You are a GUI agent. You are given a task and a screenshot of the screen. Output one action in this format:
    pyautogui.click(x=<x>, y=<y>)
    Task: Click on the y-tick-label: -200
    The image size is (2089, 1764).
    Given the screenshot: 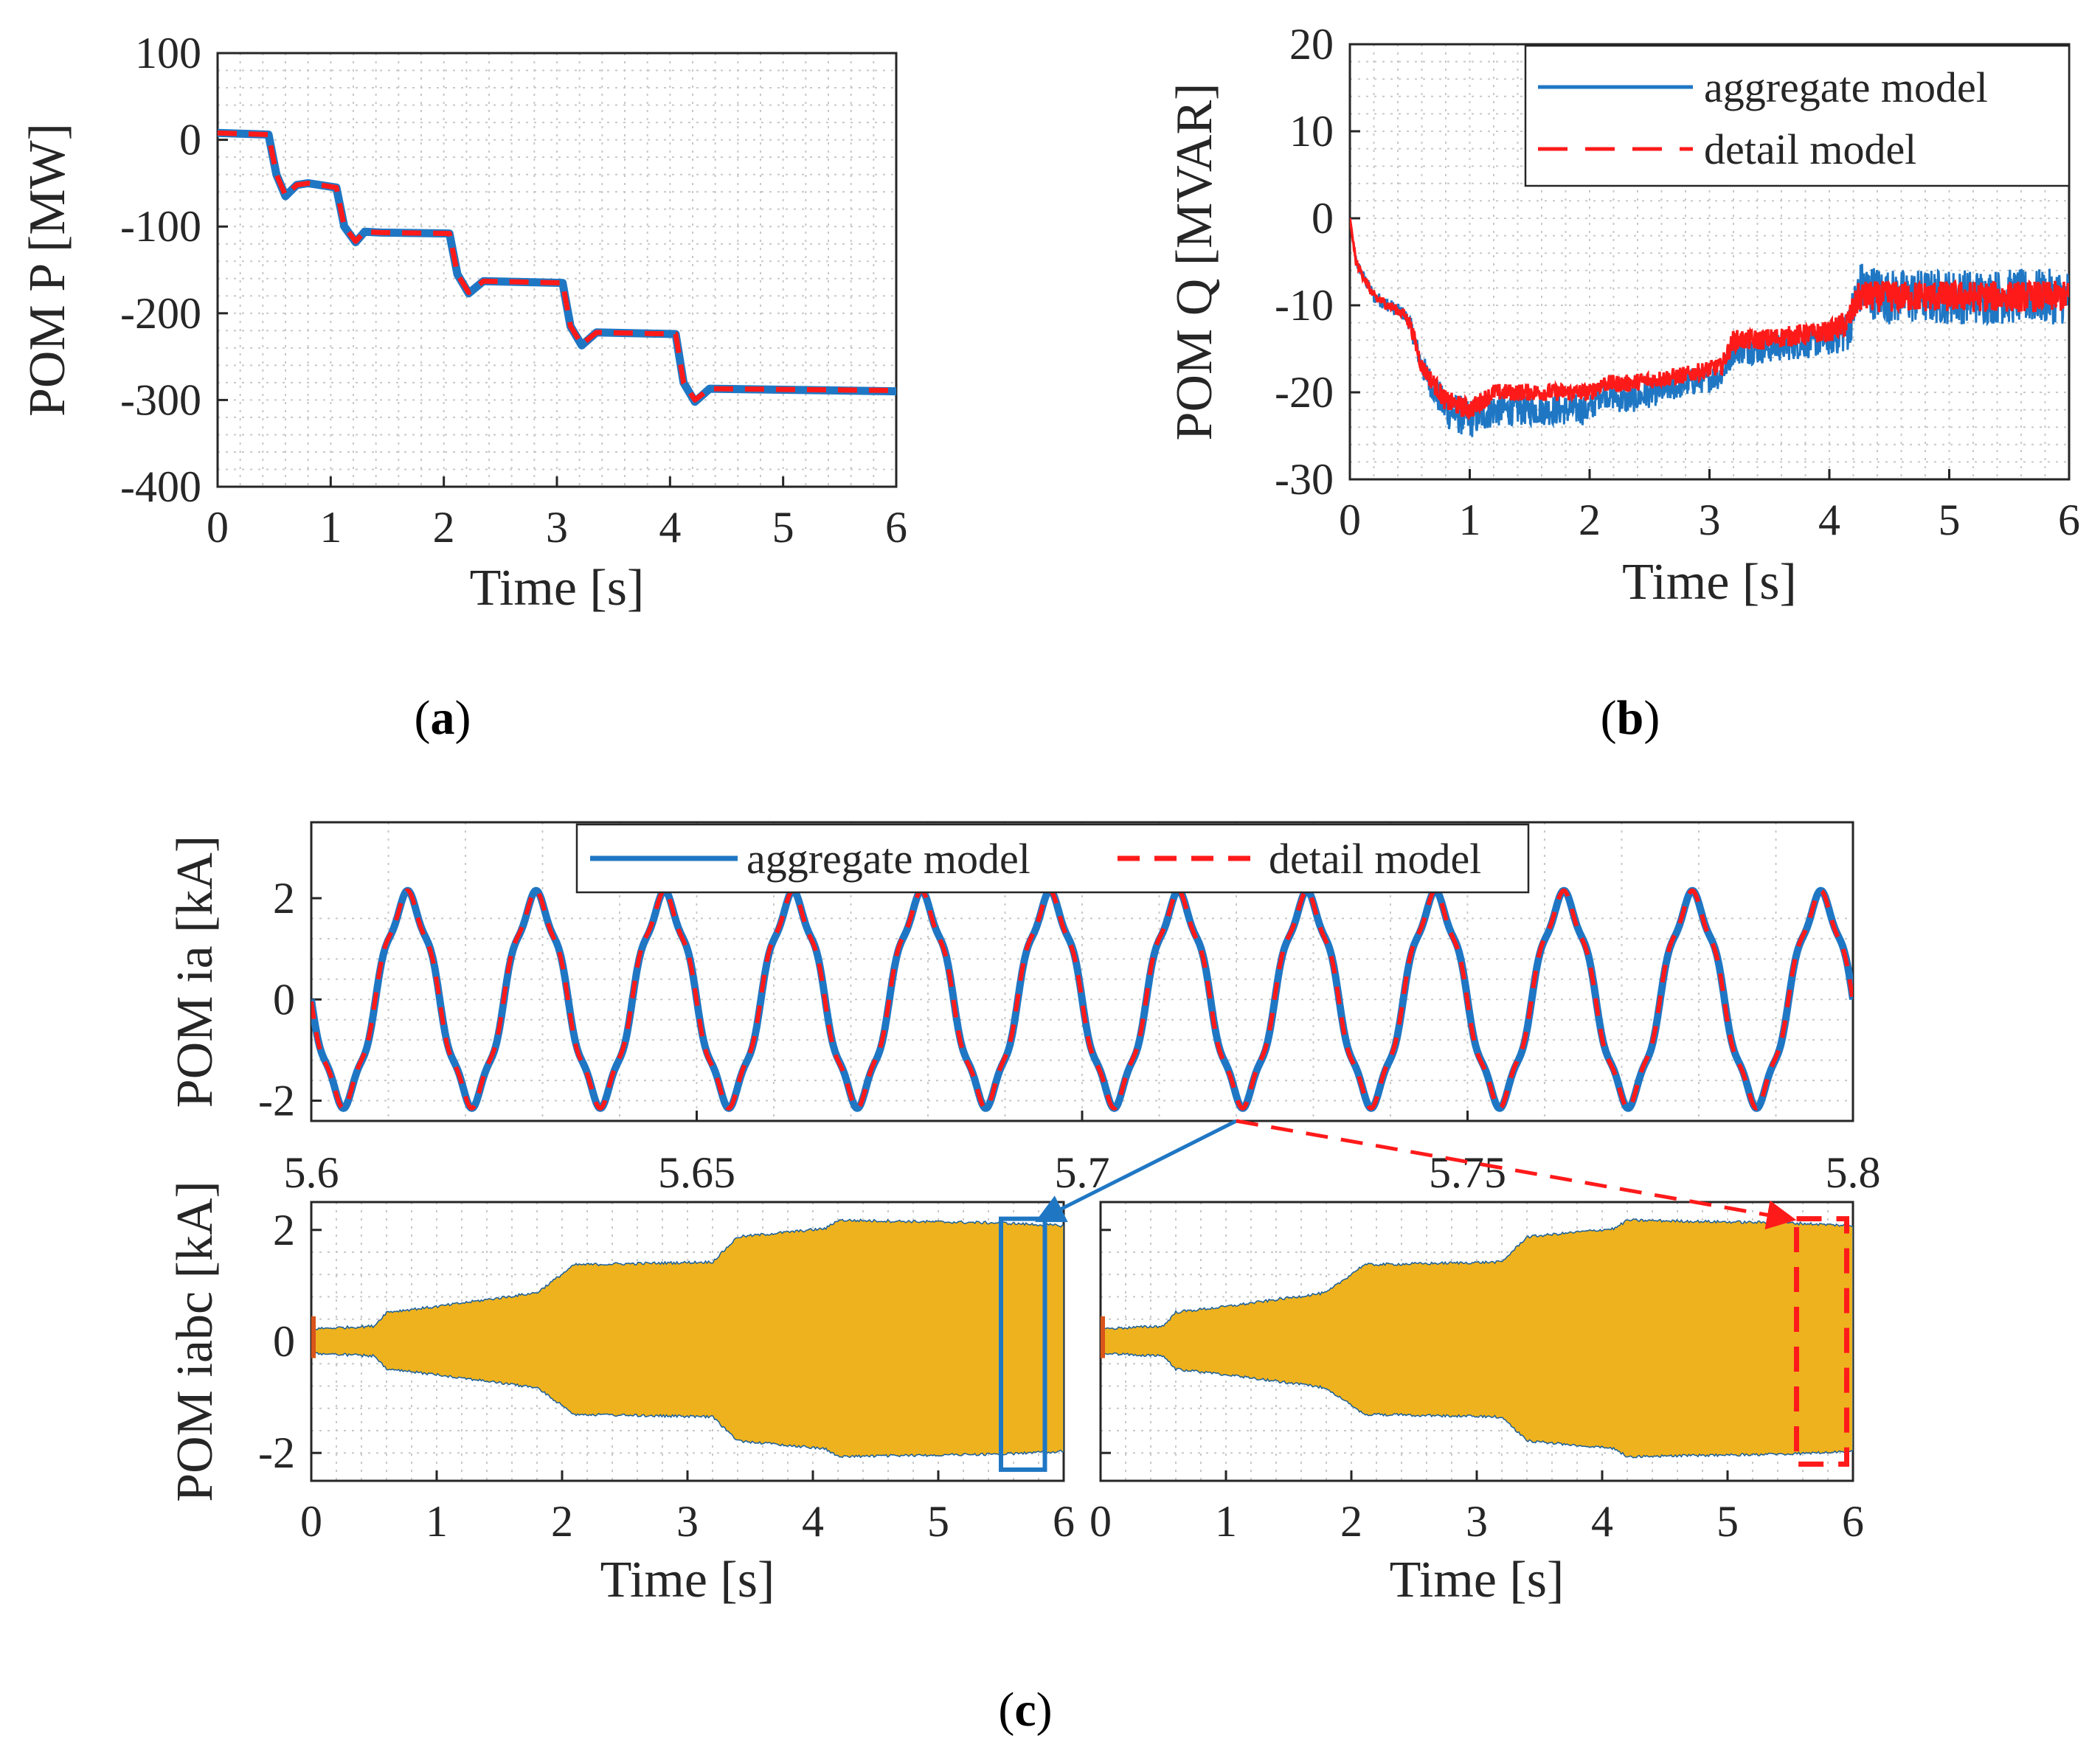 What is the action you would take?
    pyautogui.click(x=160, y=313)
    